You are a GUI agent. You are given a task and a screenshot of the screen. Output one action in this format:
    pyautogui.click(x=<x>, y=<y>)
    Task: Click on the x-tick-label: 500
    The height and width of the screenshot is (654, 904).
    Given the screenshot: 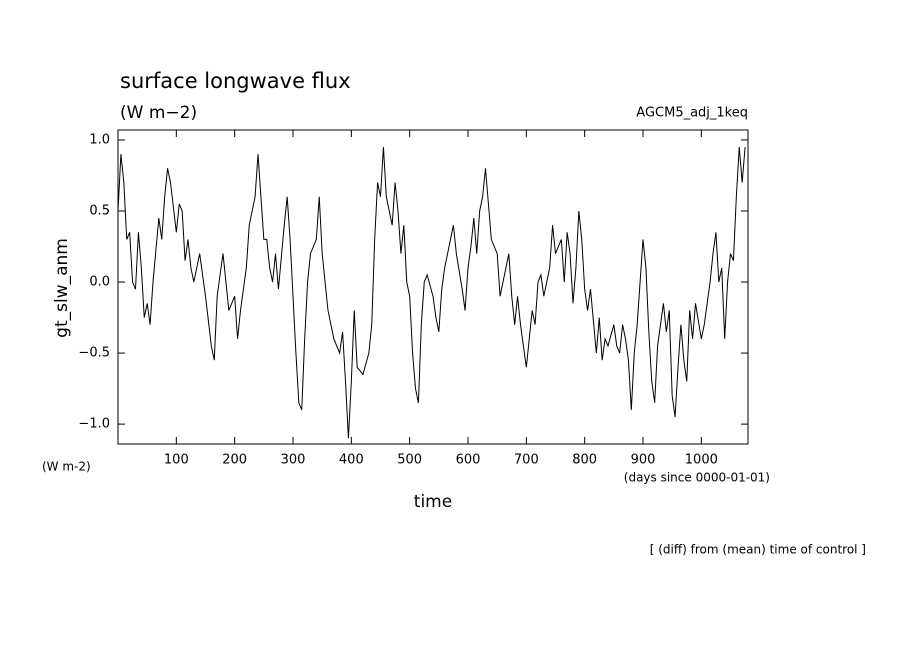 What is the action you would take?
    pyautogui.click(x=409, y=460)
    